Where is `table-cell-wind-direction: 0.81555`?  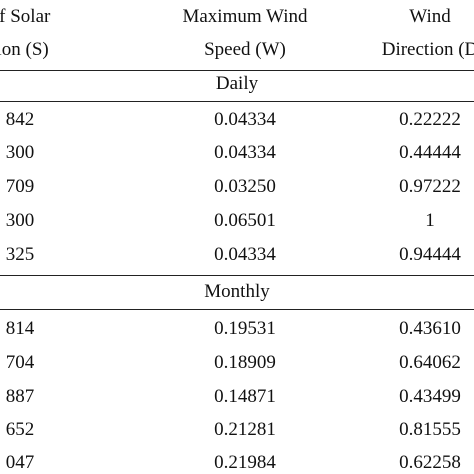
table-cell-wind-direction: 0.81555 is located at coordinates (430, 429).